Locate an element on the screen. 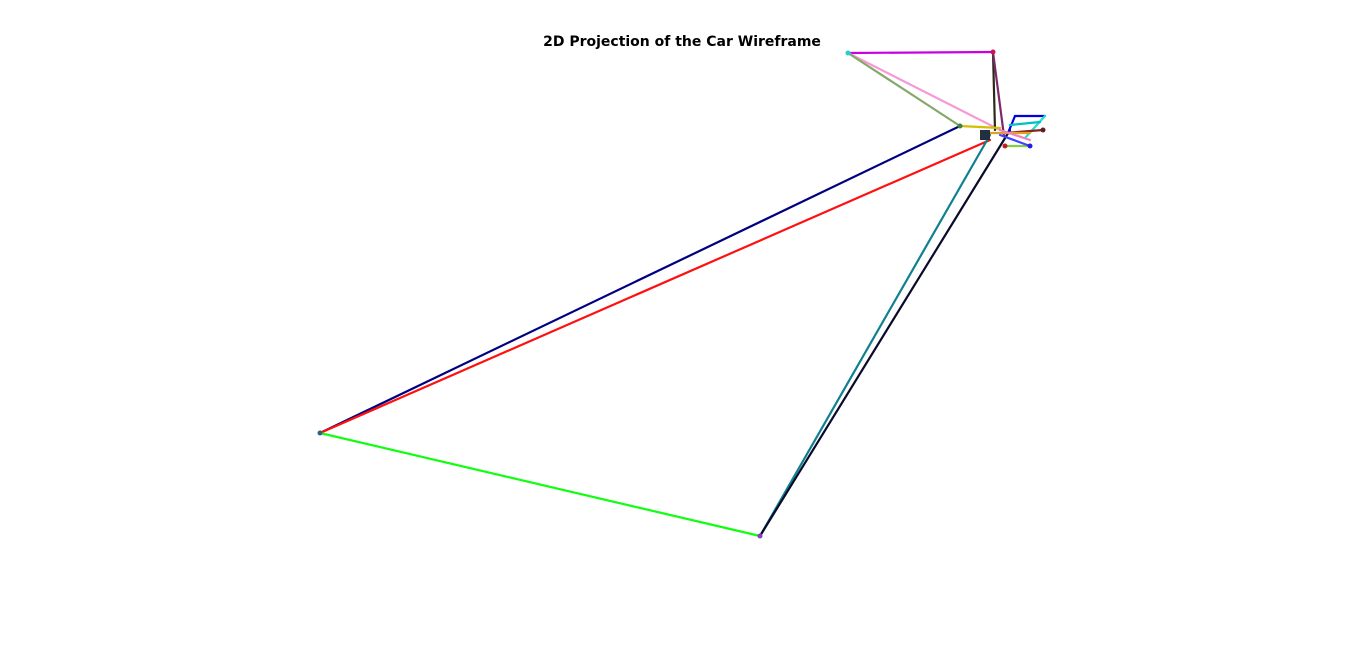 This screenshot has width=1366, height=658. chart-title: 2D Projection of the Car Wireframe is located at coordinates (682, 42).